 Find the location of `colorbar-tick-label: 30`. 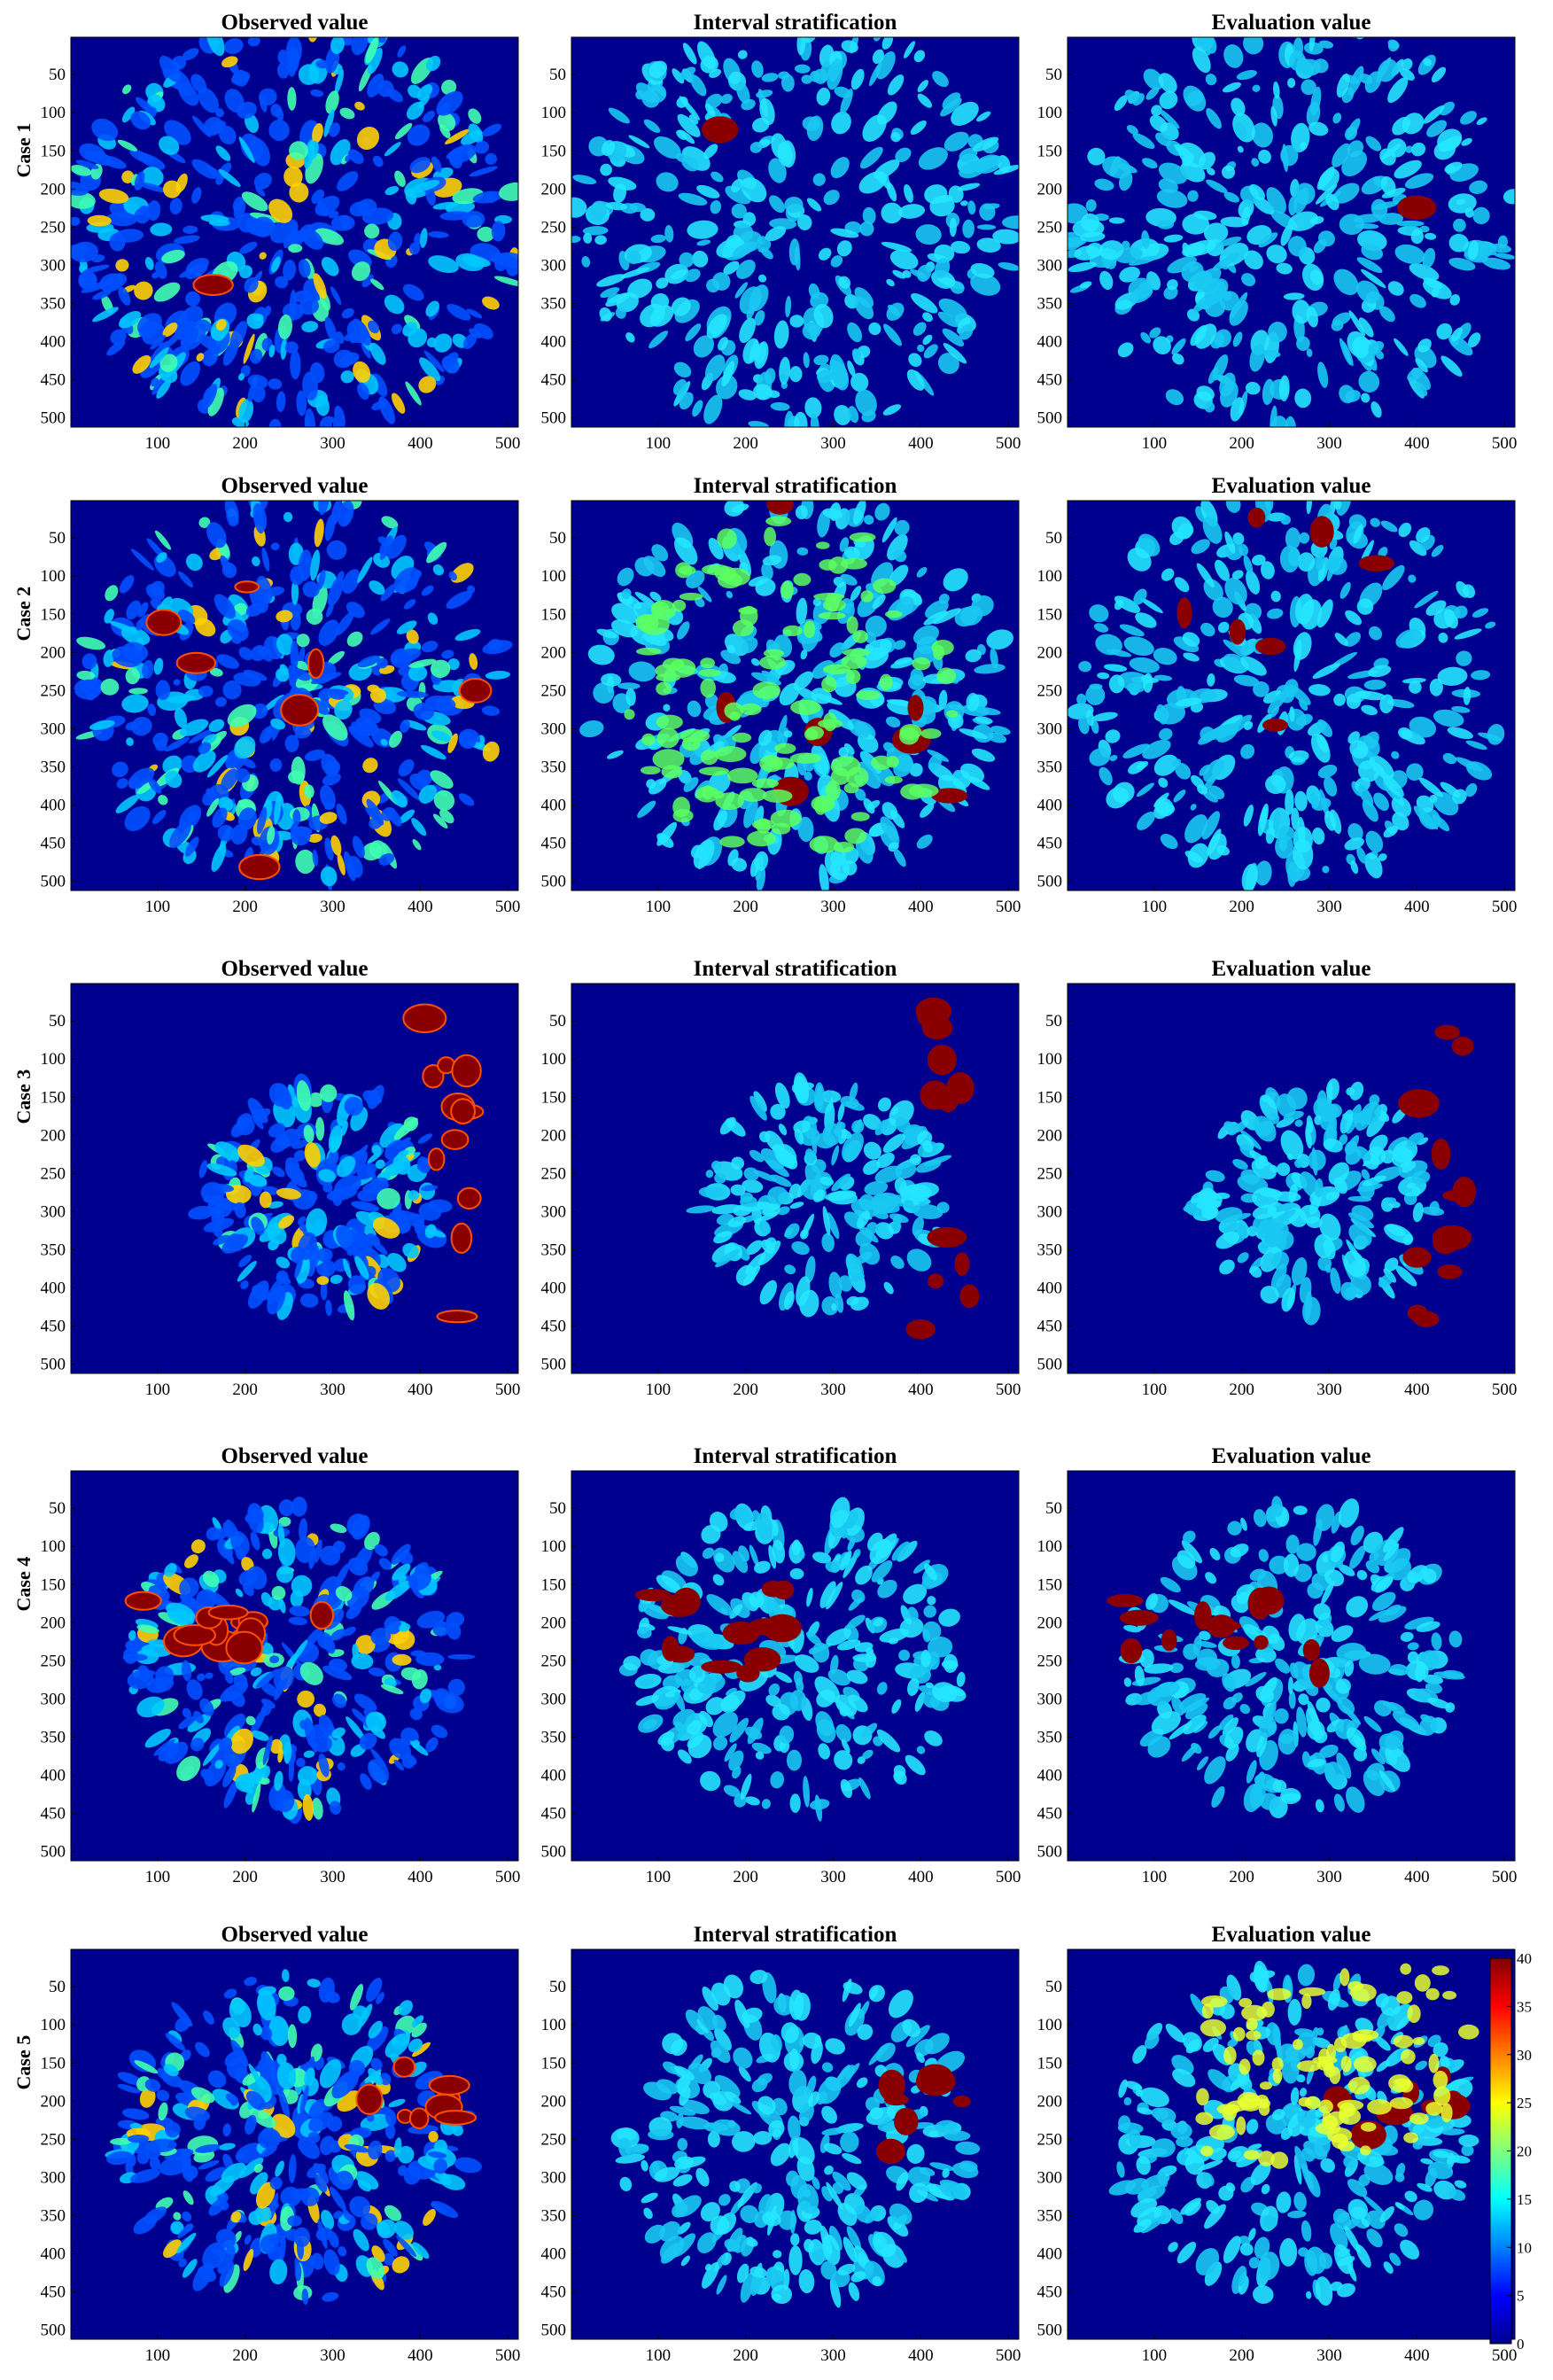

colorbar-tick-label: 30 is located at coordinates (1524, 2055).